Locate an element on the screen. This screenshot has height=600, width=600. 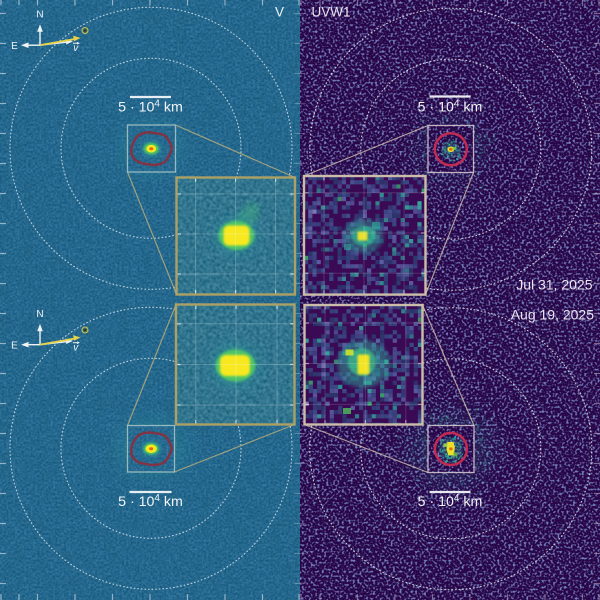
svg-text: Jul 31, 2025 is located at coordinates (554, 285).